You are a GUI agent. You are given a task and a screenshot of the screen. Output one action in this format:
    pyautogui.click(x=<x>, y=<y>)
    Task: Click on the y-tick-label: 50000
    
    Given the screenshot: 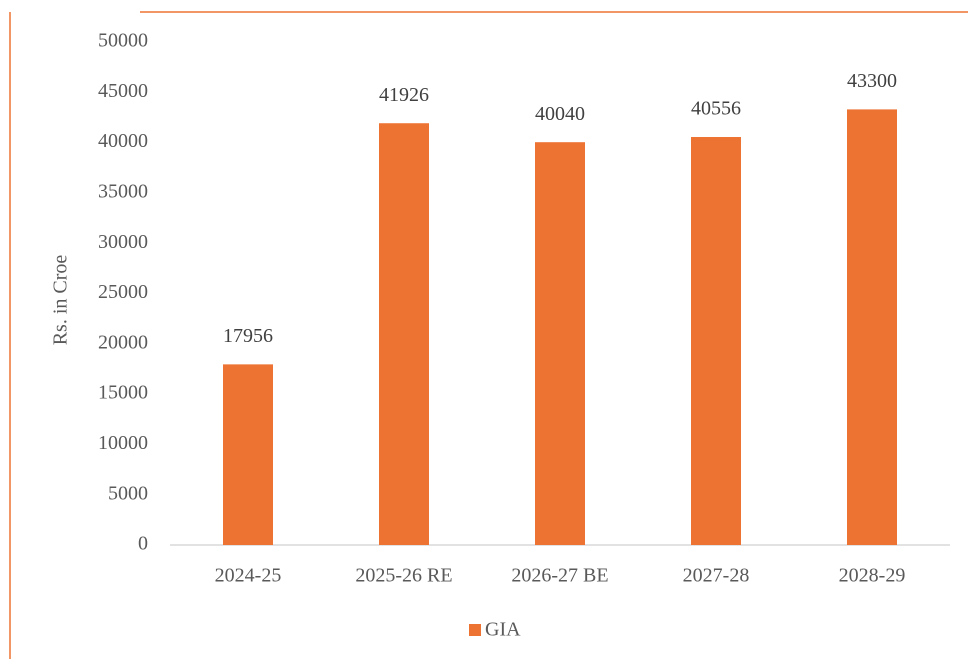 What is the action you would take?
    pyautogui.click(x=123, y=41)
    